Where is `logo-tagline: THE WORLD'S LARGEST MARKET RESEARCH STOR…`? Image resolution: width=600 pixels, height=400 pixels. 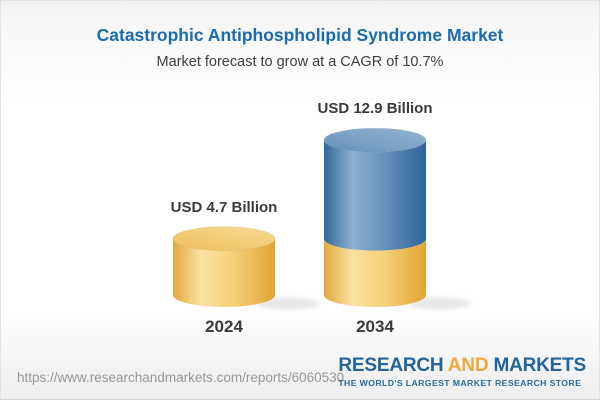
logo-tagline: THE WORLD'S LARGEST MARKET RESEARCH STOR… is located at coordinates (460, 382).